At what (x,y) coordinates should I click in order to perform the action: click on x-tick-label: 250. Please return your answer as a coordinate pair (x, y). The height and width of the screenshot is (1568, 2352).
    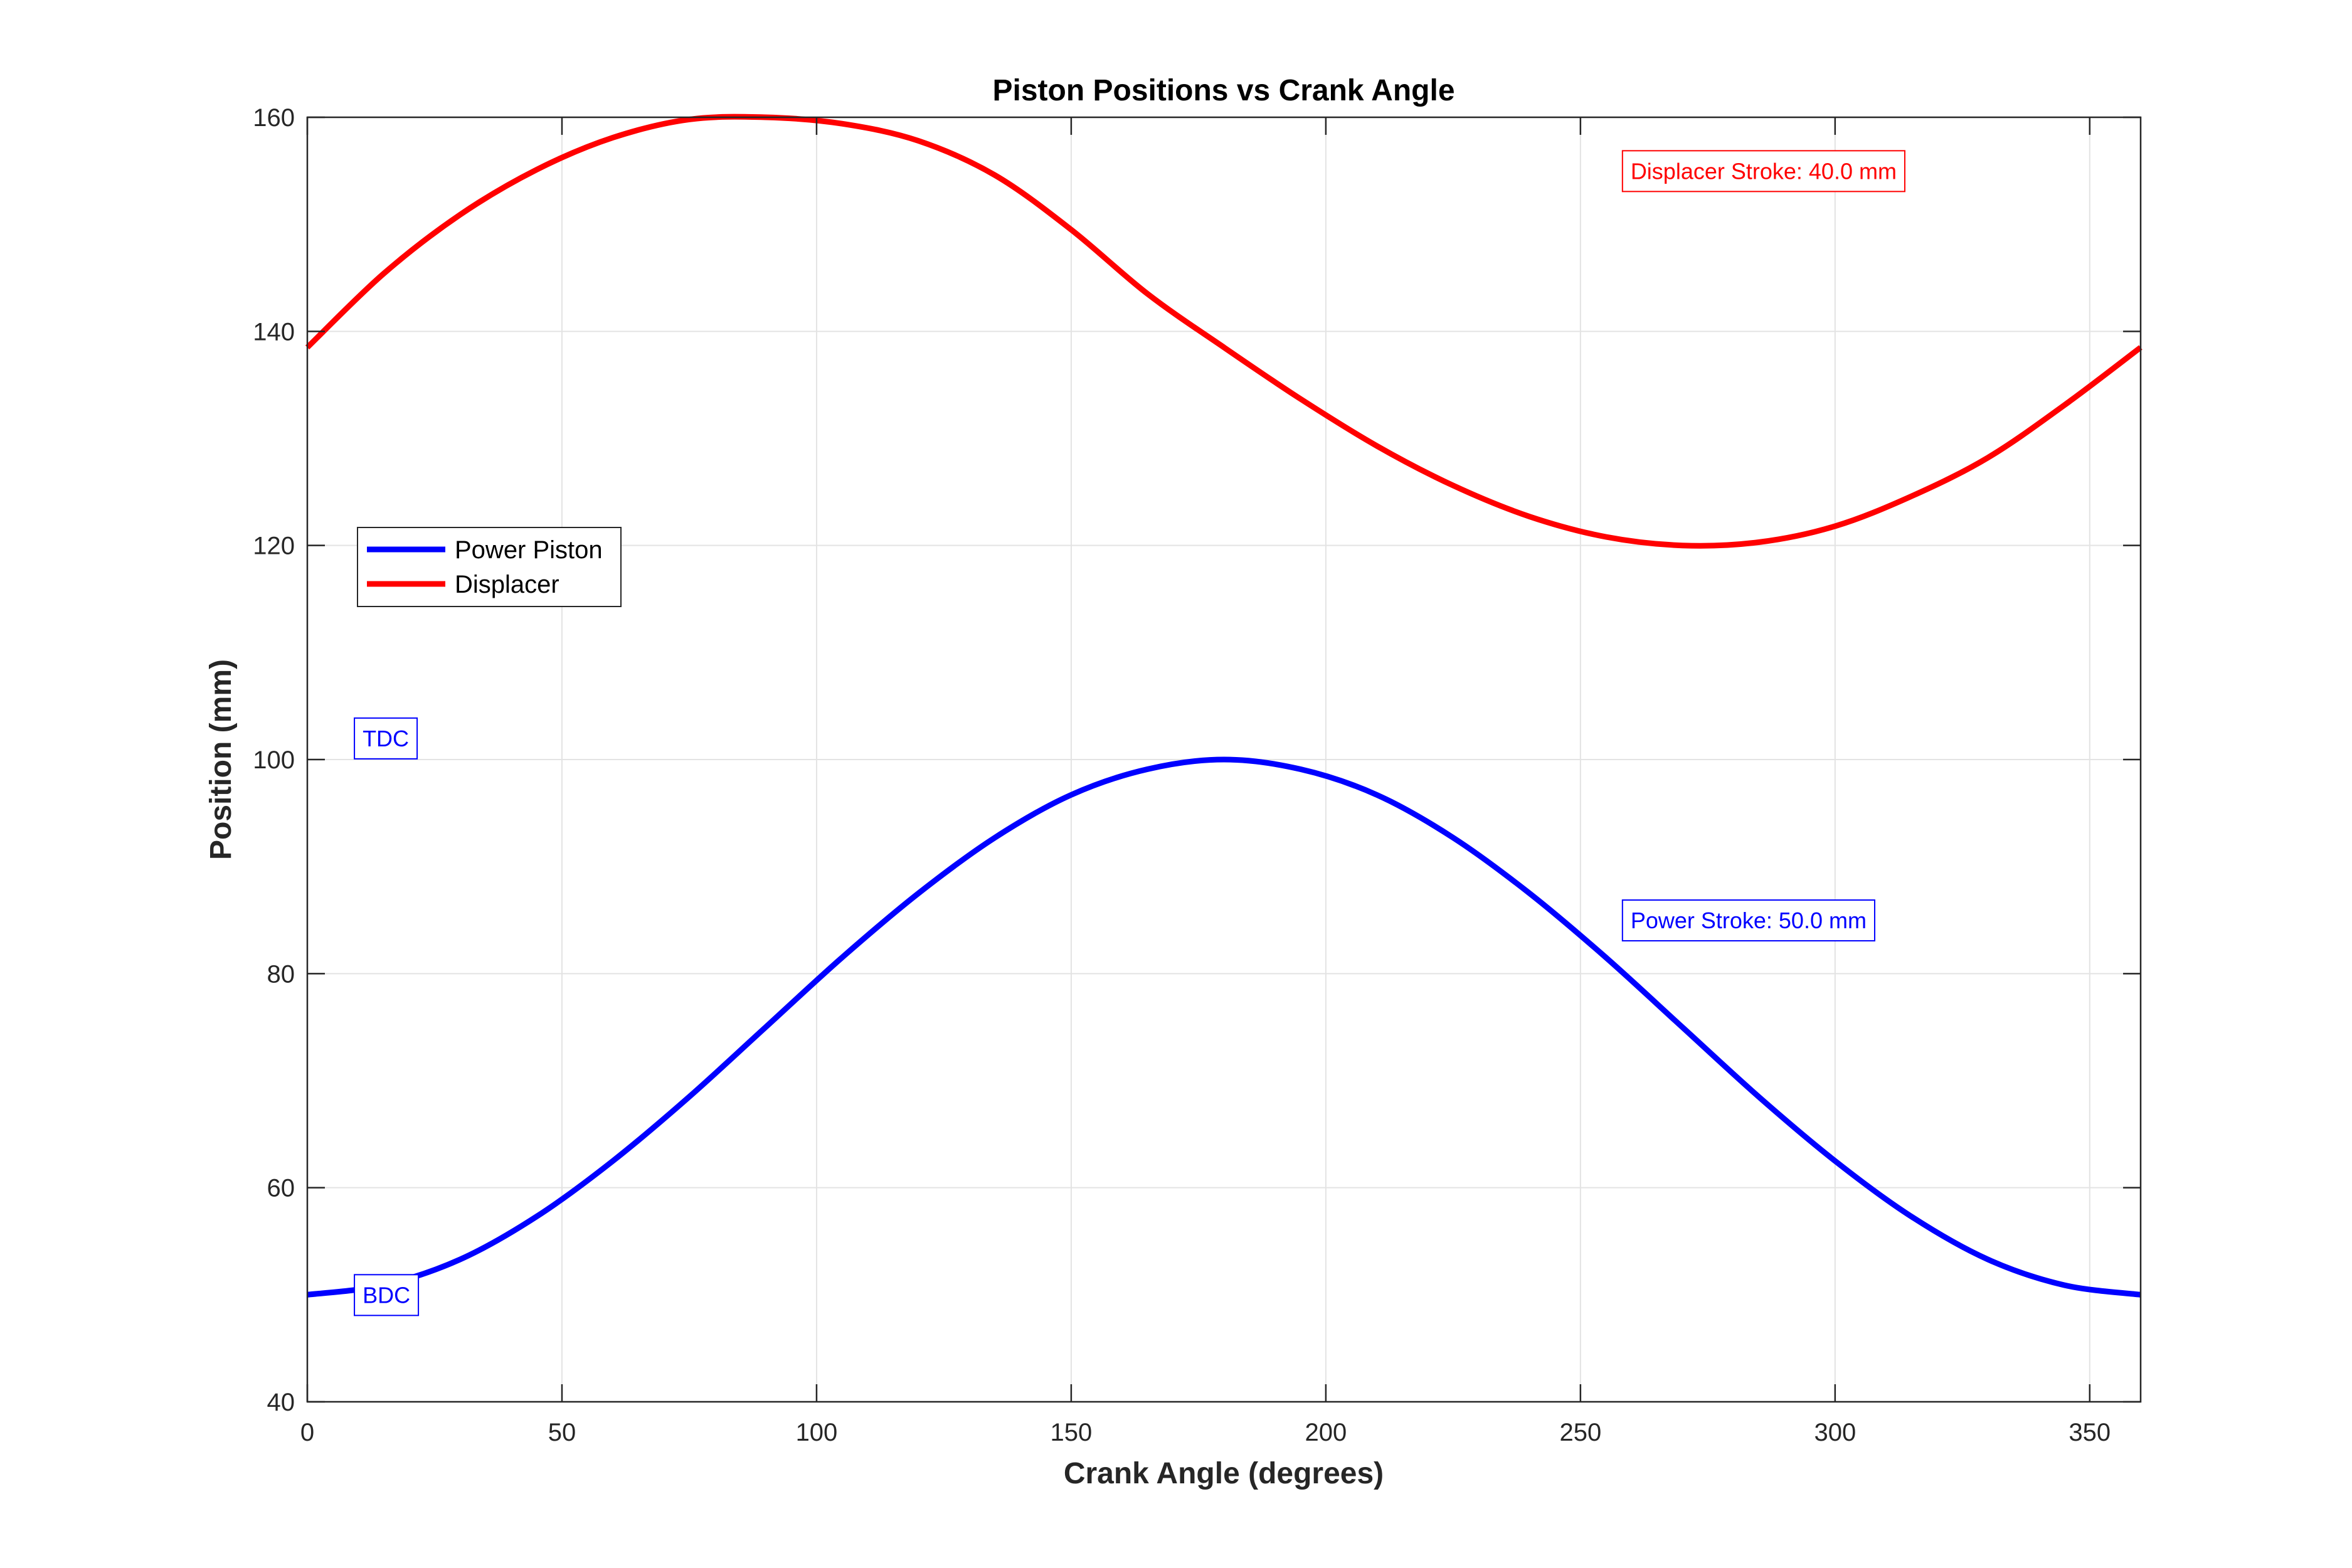
    Looking at the image, I should click on (1580, 1432).